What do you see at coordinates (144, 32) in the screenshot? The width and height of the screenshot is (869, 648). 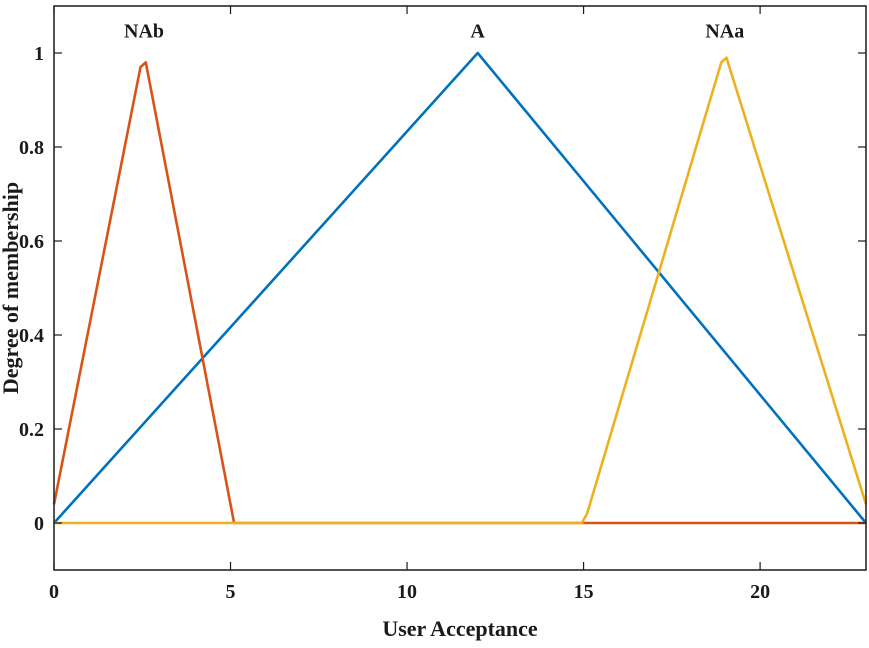 I see `peak-label-nab: NAb` at bounding box center [144, 32].